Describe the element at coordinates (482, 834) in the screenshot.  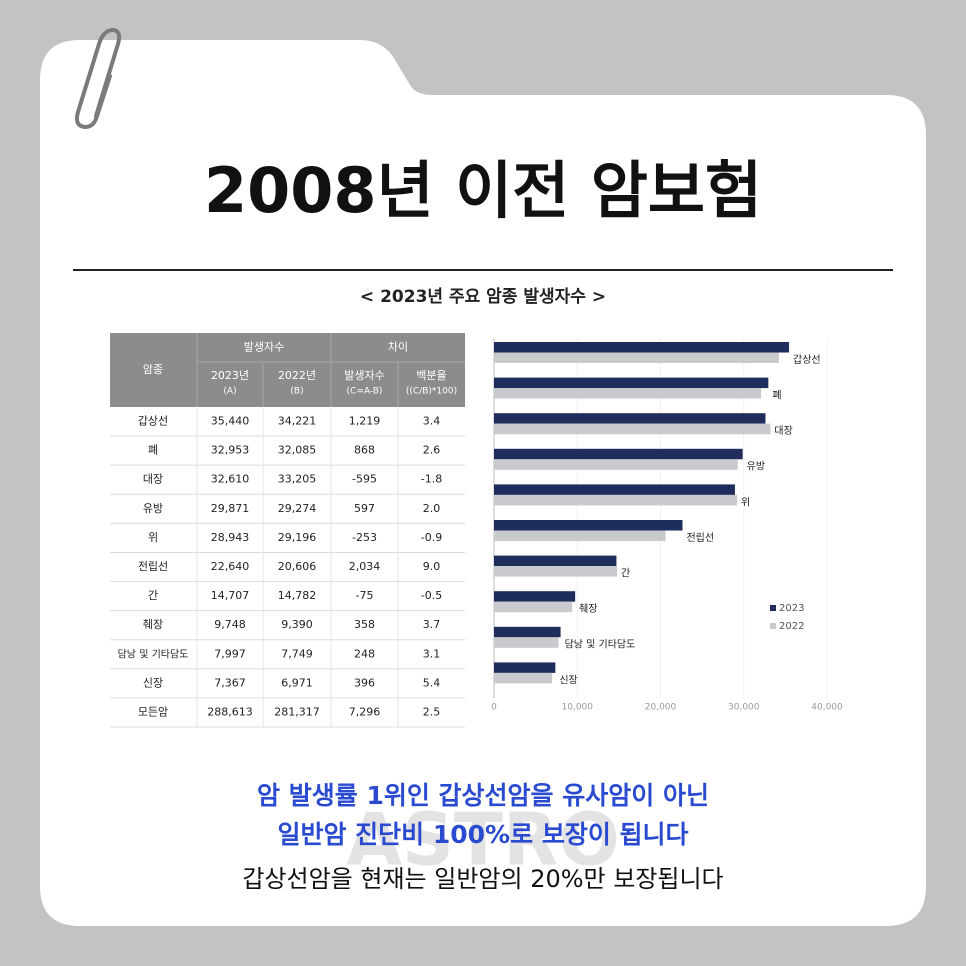
I see `highlight-text: 일반암 진단비 100%로 보장이 됩니다` at that location.